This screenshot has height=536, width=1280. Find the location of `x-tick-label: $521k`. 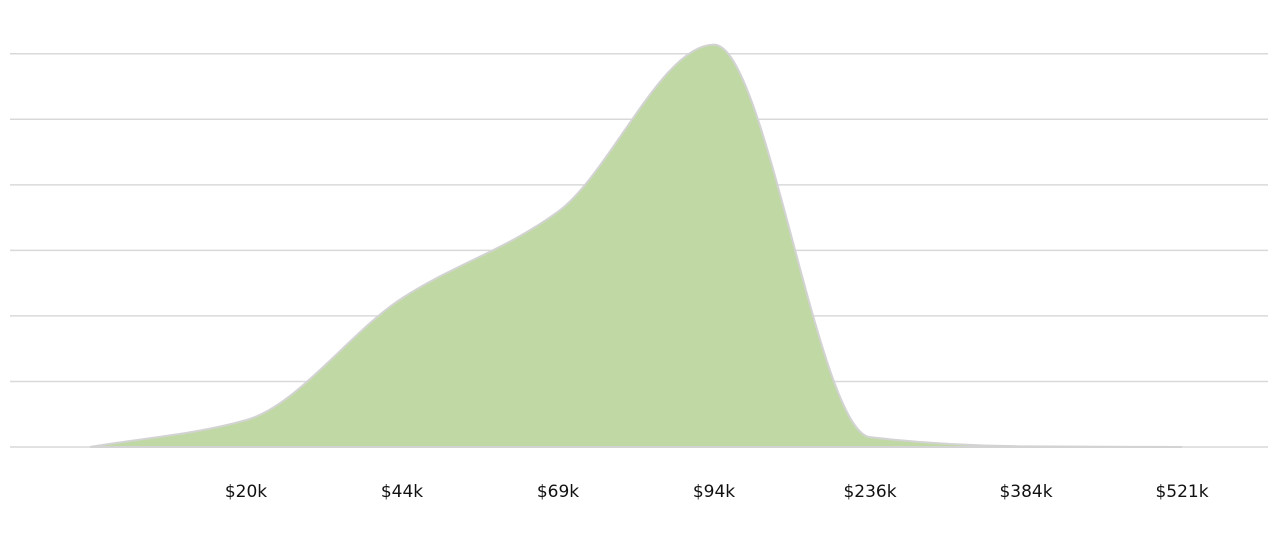

x-tick-label: $521k is located at coordinates (1181, 492).